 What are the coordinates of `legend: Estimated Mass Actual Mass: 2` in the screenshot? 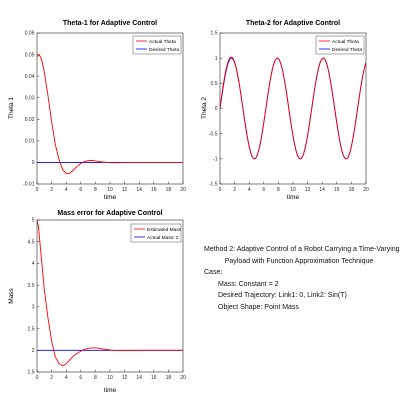 It's located at (156, 233).